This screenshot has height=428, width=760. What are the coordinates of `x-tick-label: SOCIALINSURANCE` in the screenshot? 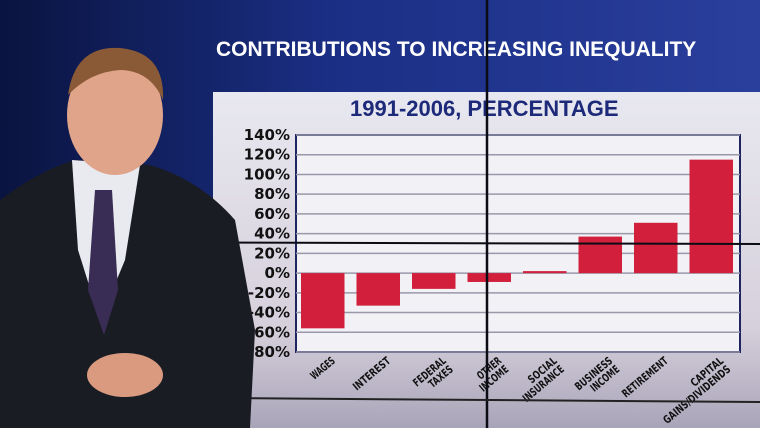 It's located at (540, 379).